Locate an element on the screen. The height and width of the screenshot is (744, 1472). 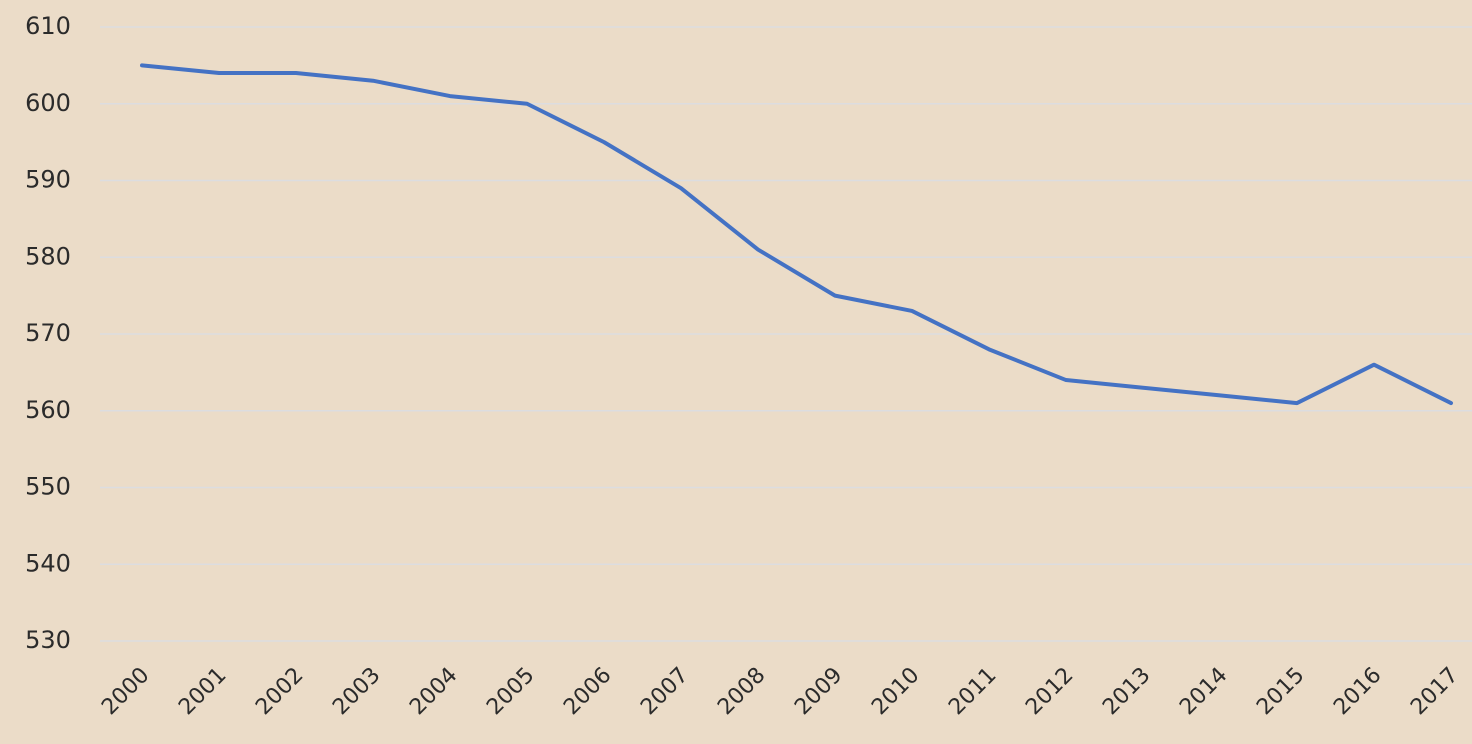
y-tick-label: 560 is located at coordinates (48, 410).